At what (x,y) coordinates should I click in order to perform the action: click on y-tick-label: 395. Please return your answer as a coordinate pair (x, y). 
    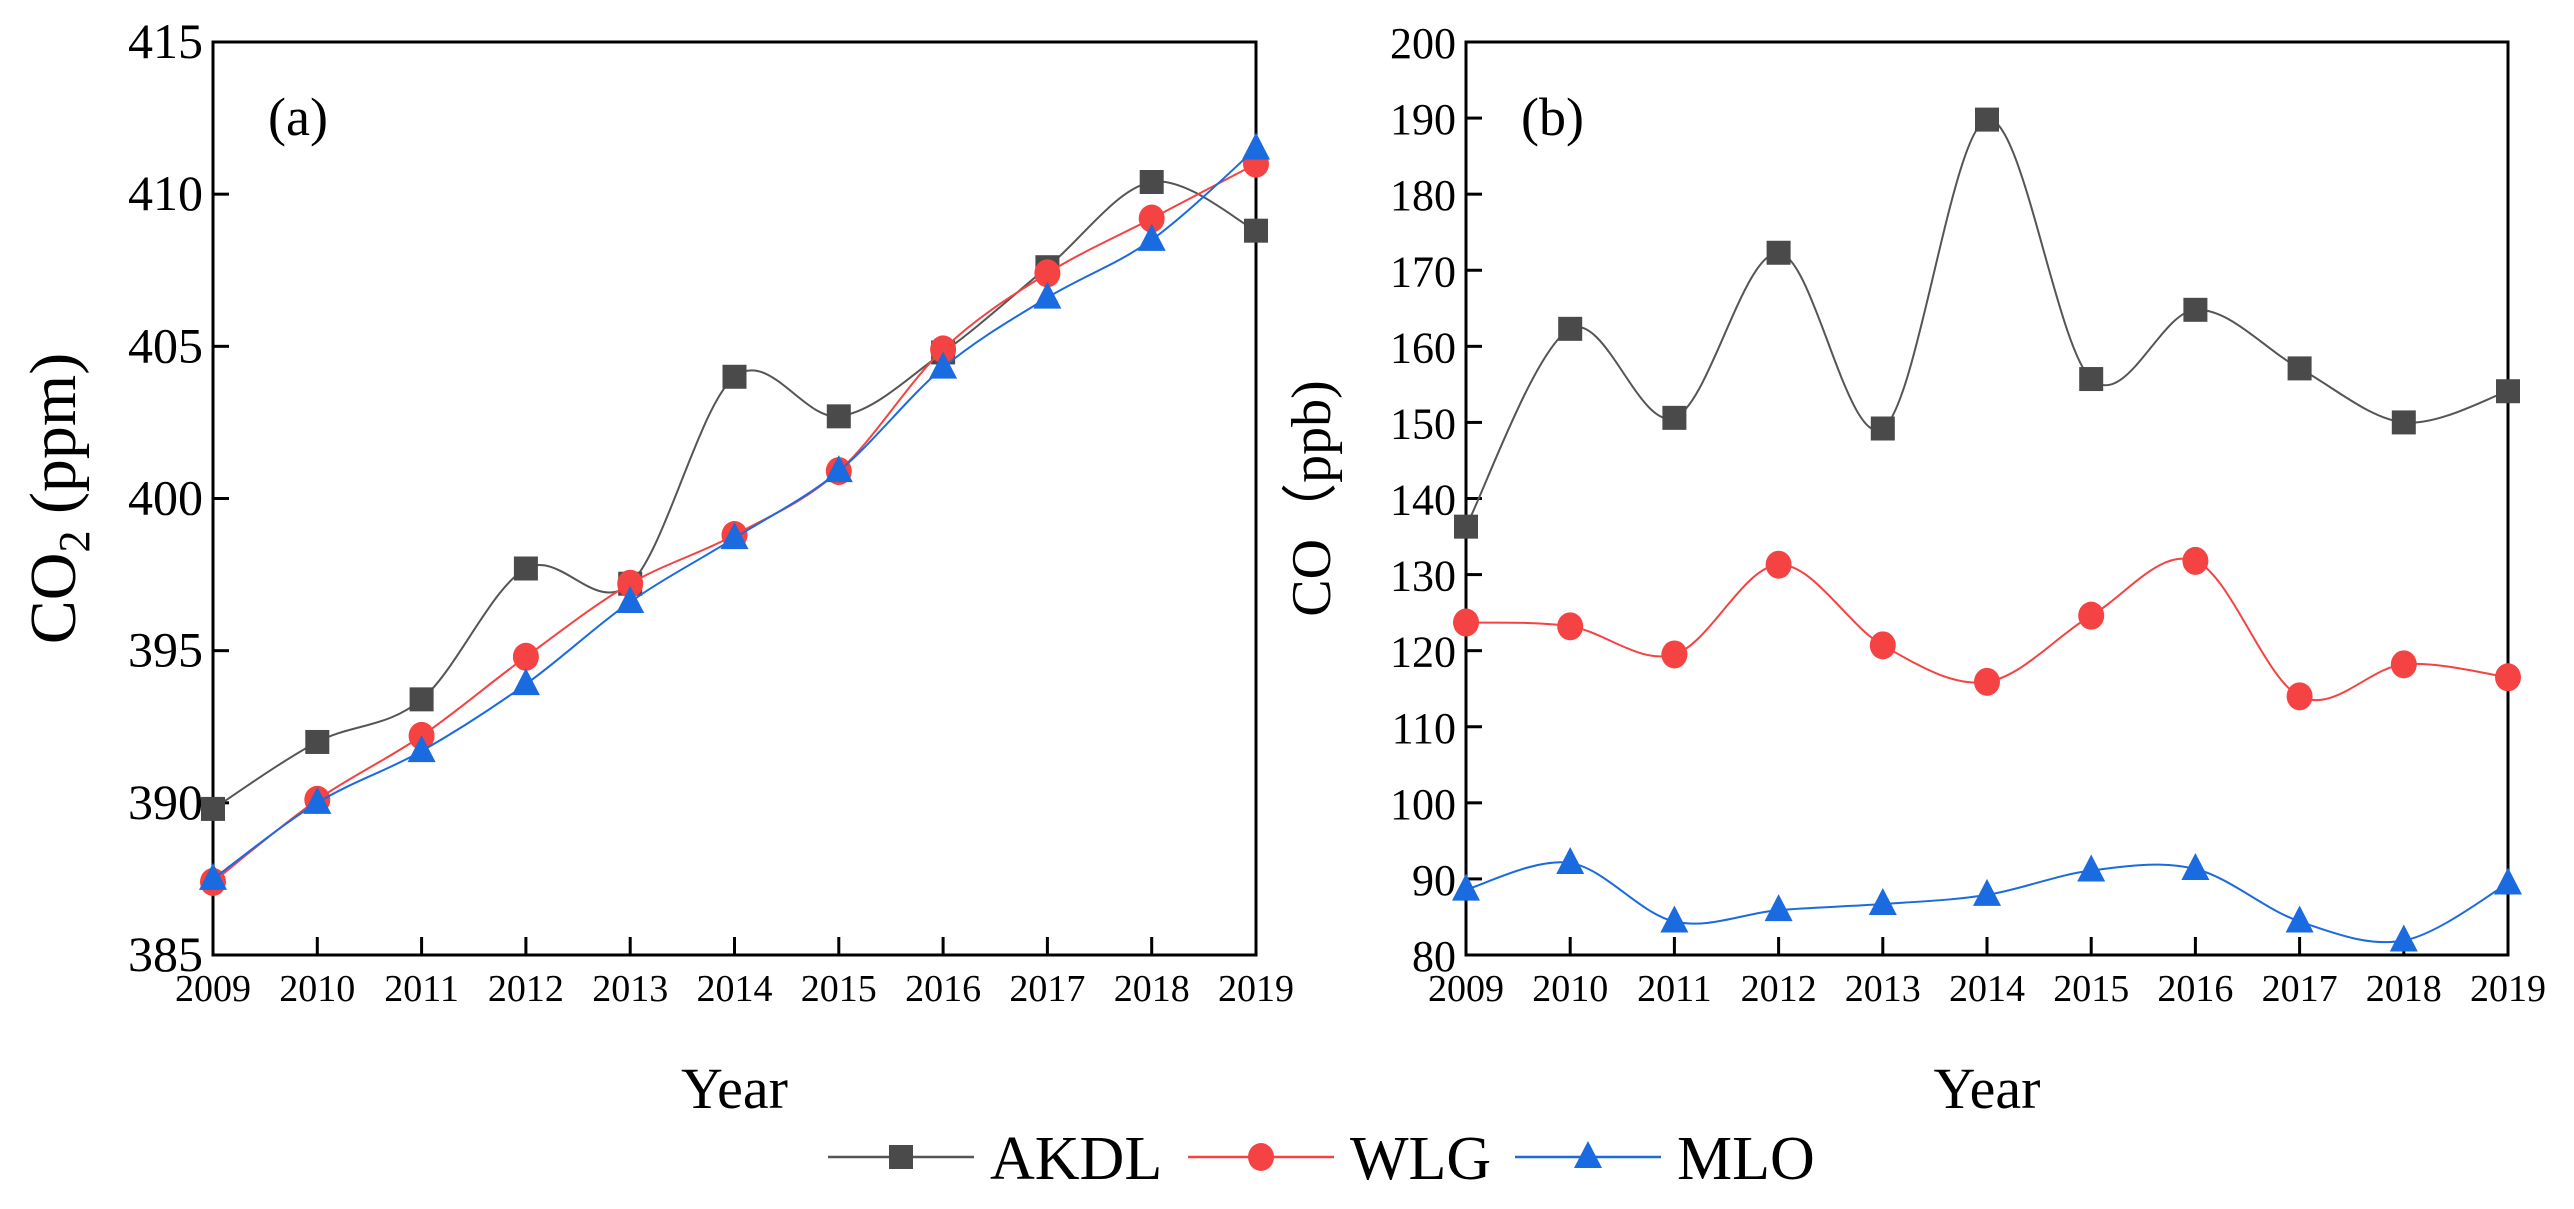
    Looking at the image, I should click on (165, 650).